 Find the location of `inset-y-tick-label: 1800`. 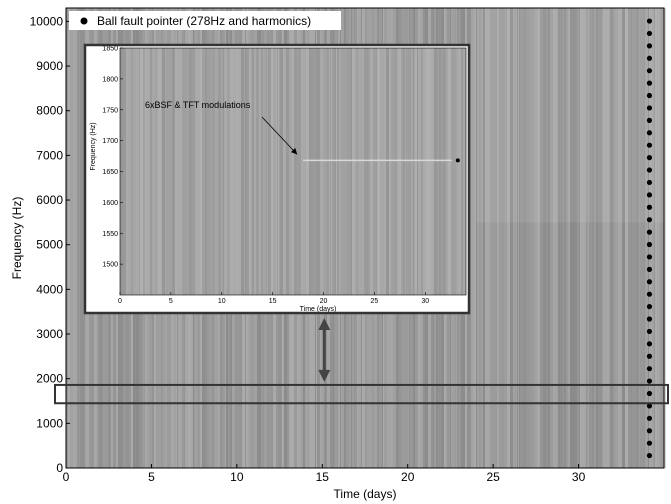

inset-y-tick-label: 1800 is located at coordinates (110, 79).